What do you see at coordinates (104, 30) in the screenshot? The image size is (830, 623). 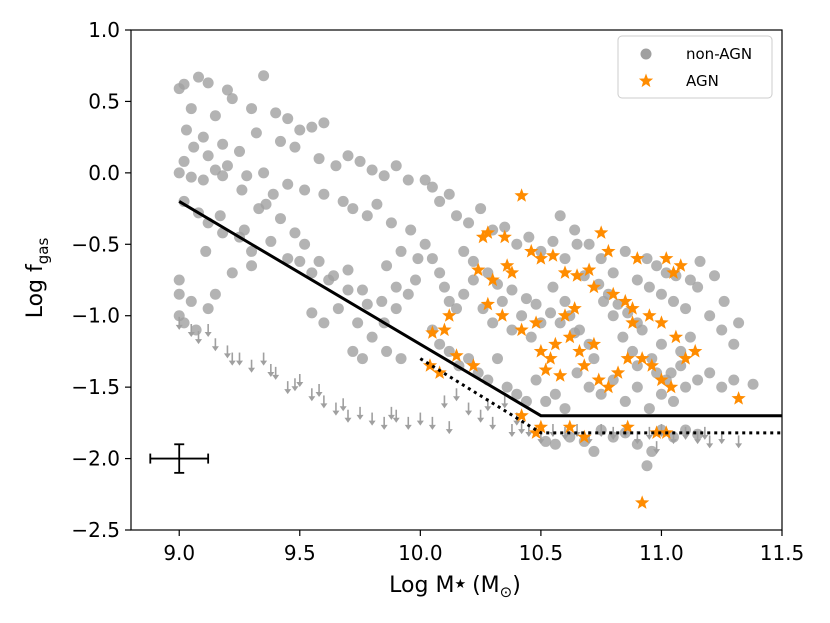 I see `y-tick-label: 1.0` at bounding box center [104, 30].